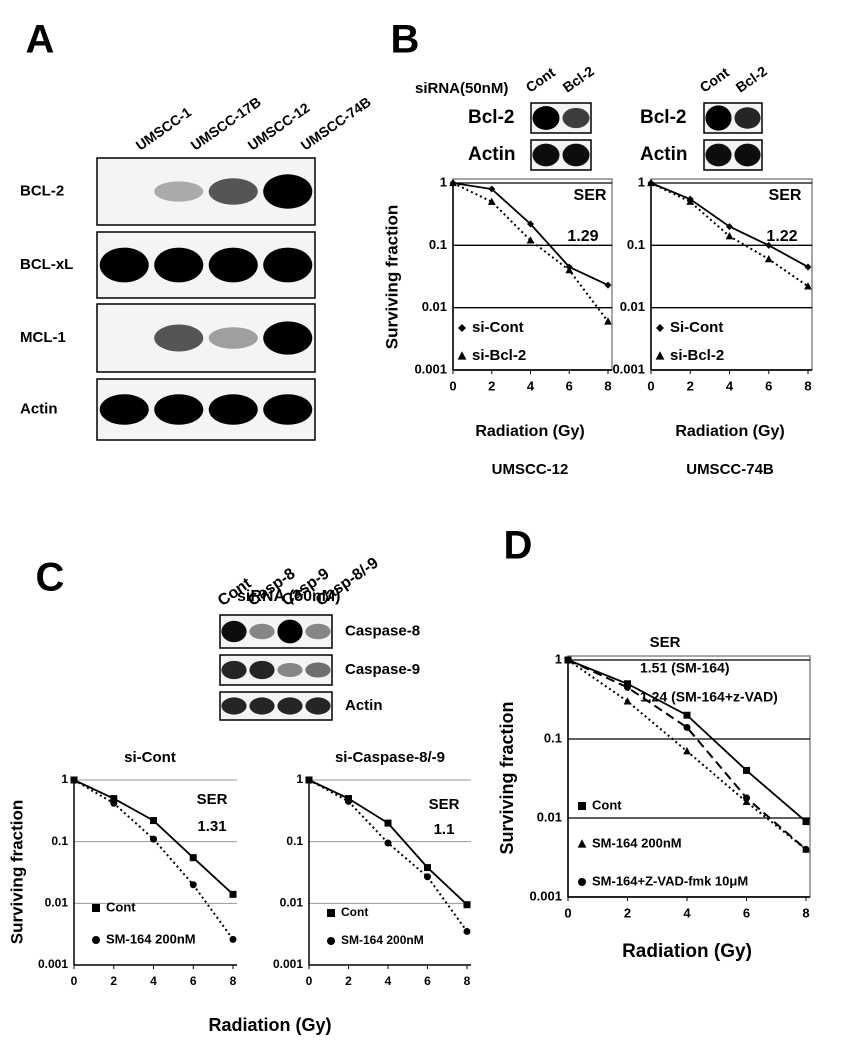  I want to click on panel-label: D, so click(518, 546).